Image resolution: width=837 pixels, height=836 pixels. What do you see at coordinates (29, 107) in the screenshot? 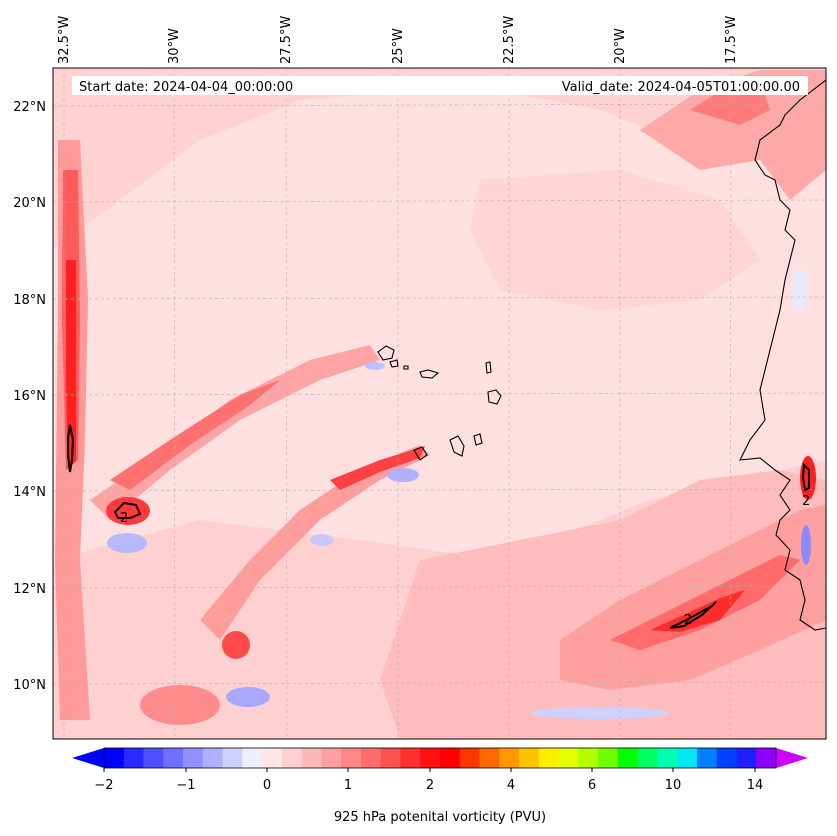
I see `lat-label: 22°N` at bounding box center [29, 107].